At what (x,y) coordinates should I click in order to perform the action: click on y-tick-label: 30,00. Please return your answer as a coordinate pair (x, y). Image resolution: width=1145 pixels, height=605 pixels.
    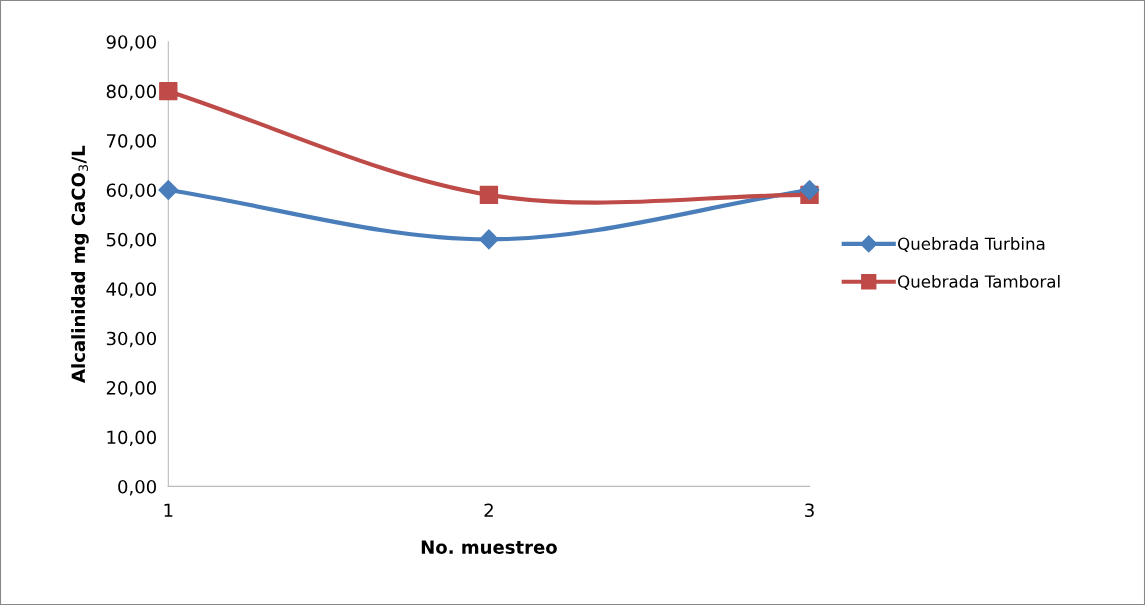
    Looking at the image, I should click on (131, 339).